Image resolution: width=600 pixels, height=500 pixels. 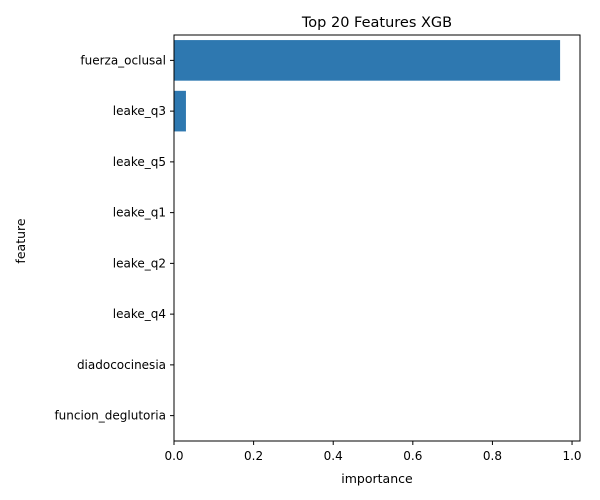 What do you see at coordinates (333, 456) in the screenshot?
I see `x-tick-label: 0.4` at bounding box center [333, 456].